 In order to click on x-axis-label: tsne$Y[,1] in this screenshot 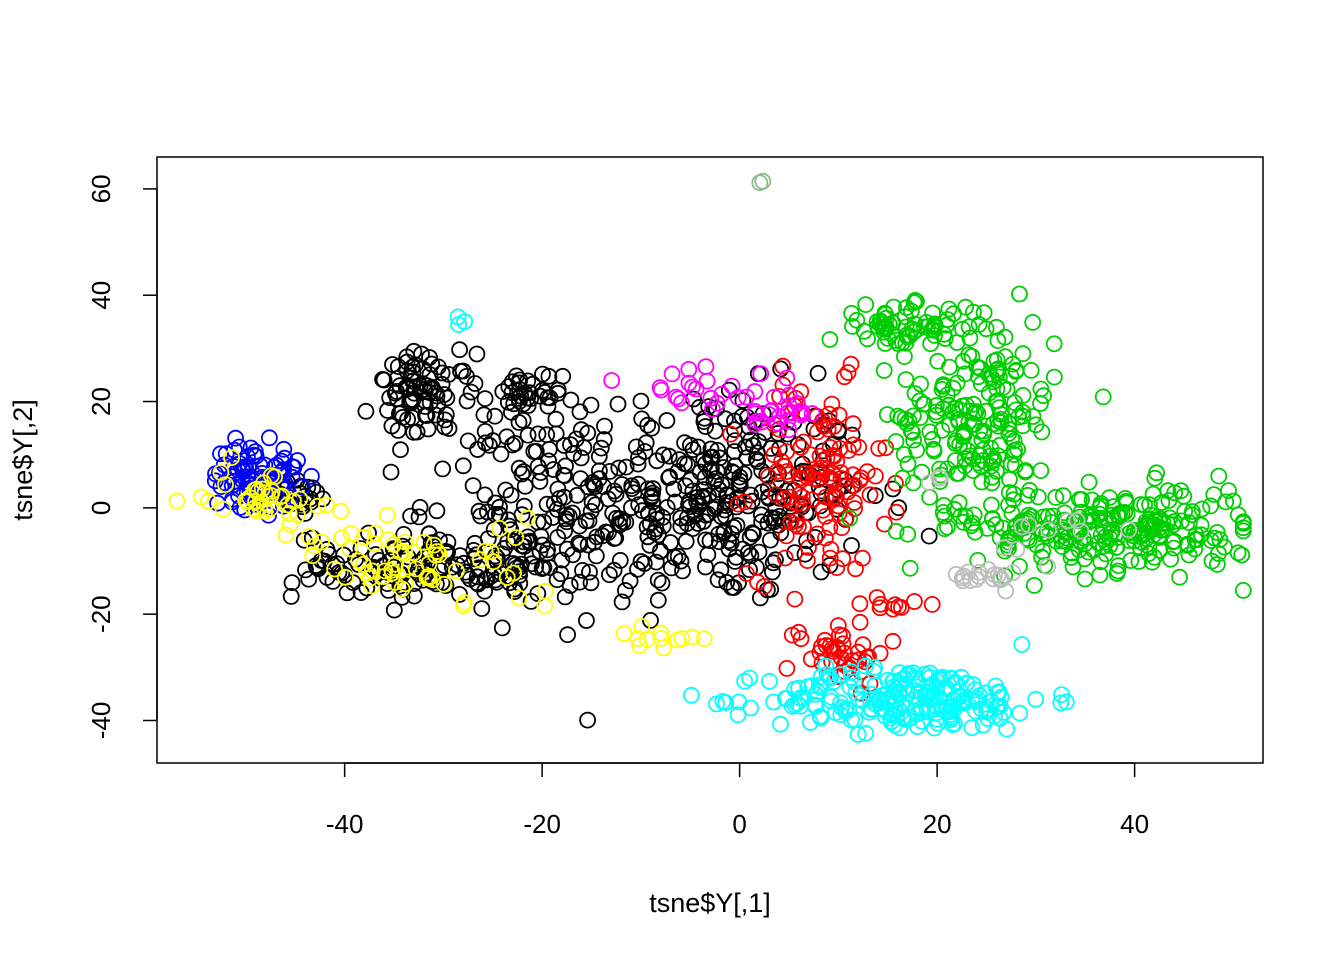, I will do `click(710, 903)`.